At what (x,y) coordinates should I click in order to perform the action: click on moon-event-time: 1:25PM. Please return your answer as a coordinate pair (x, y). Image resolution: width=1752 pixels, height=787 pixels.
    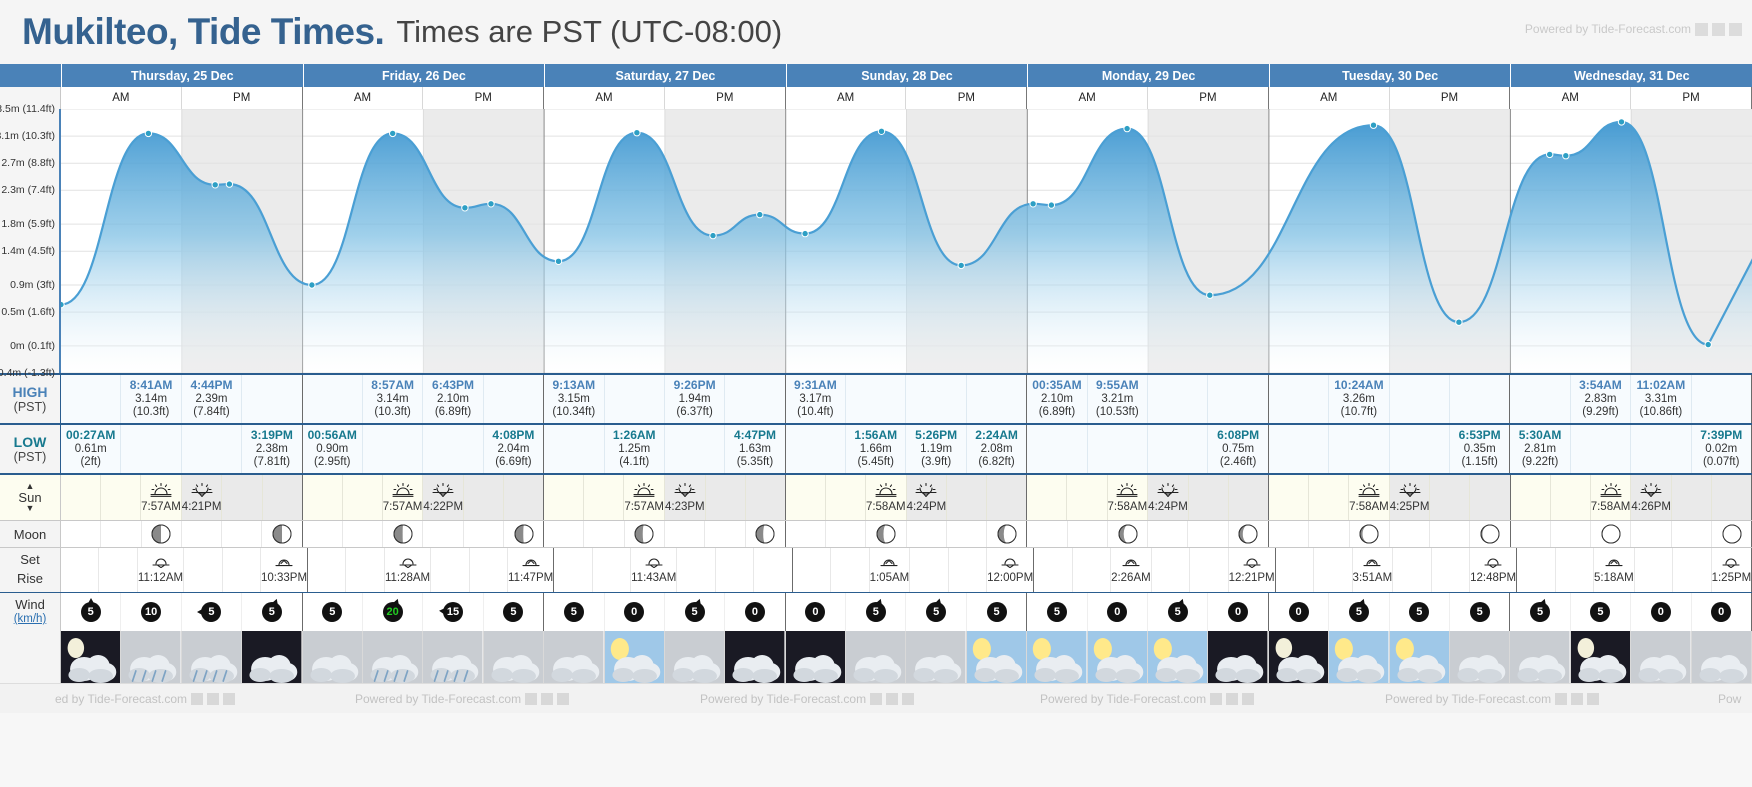
    Looking at the image, I should click on (1731, 578).